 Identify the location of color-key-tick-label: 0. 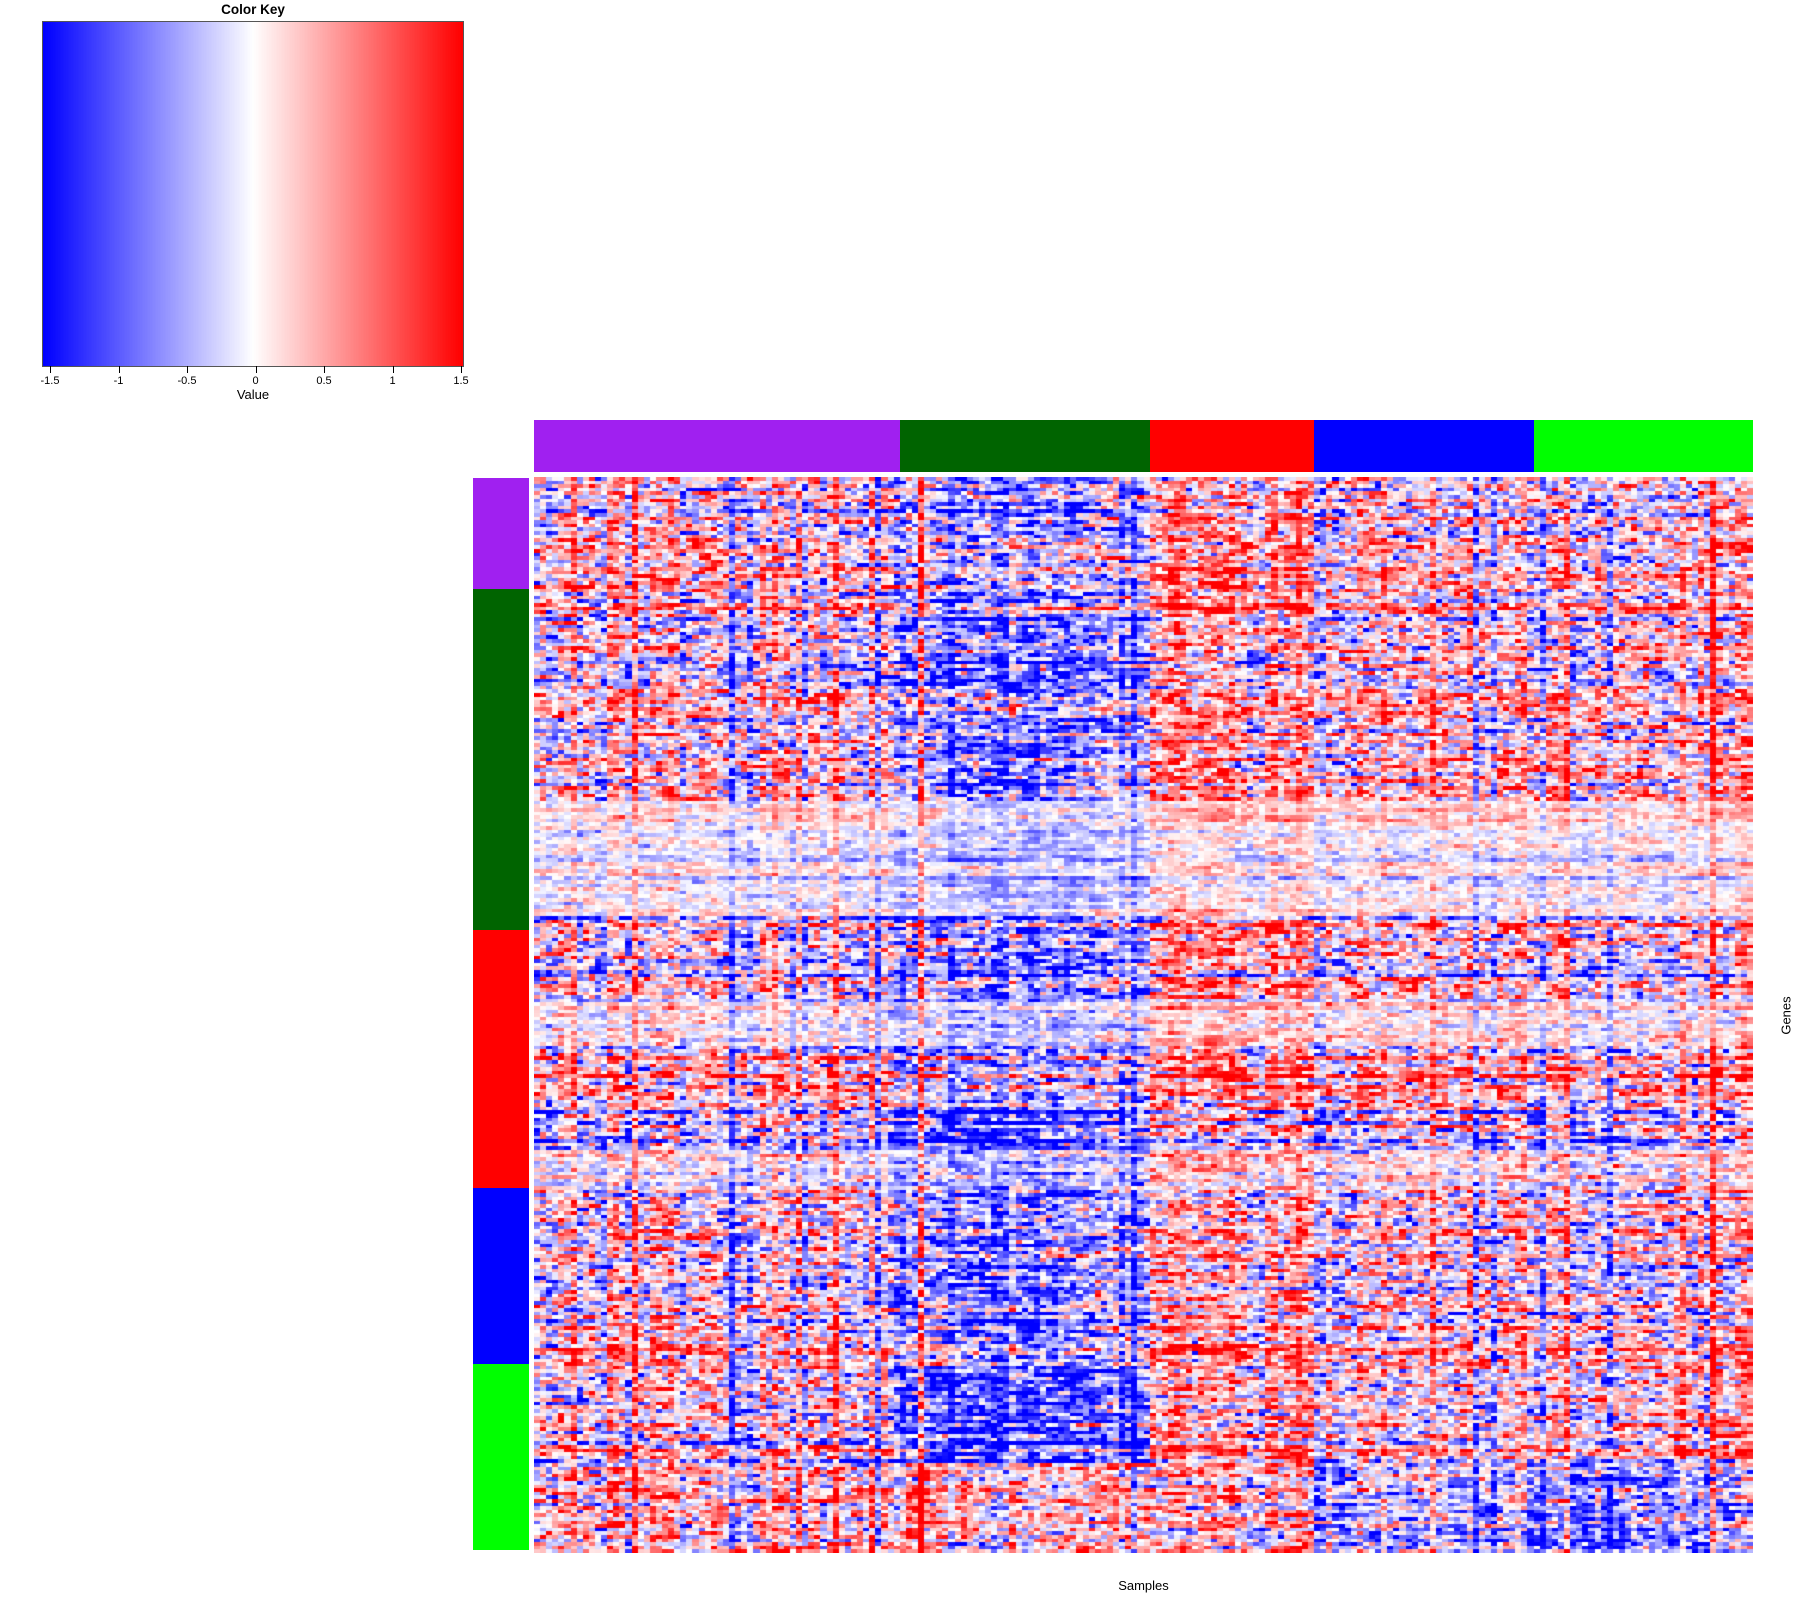
(255, 381).